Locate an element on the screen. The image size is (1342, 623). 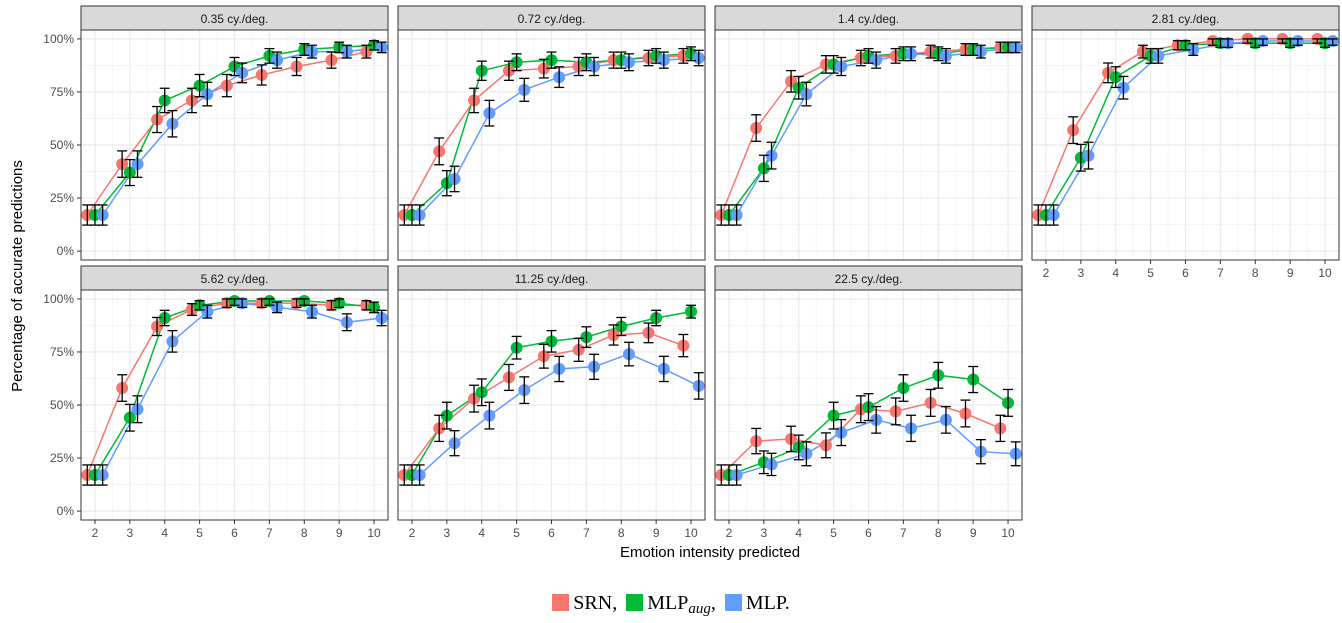
legend-item-srn: SRN, is located at coordinates (584, 603).